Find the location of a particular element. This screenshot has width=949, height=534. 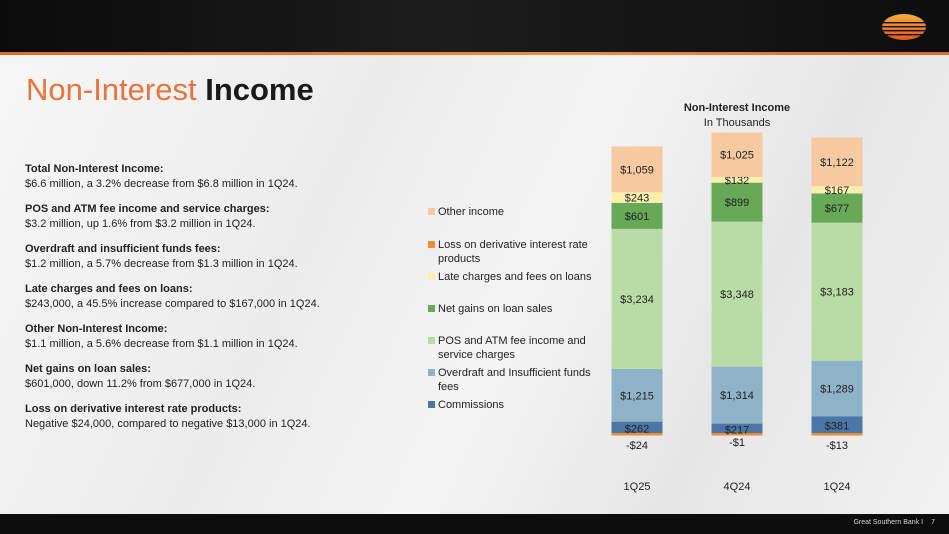

bar-value-label: $3,234 is located at coordinates (637, 300).